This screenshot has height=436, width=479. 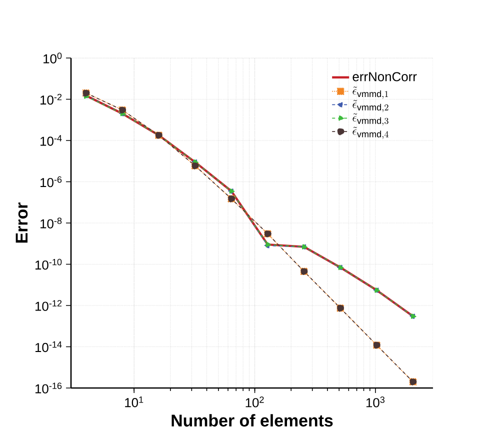 What do you see at coordinates (48, 346) in the screenshot?
I see `y-tick-label: 10$^{-14}$` at bounding box center [48, 346].